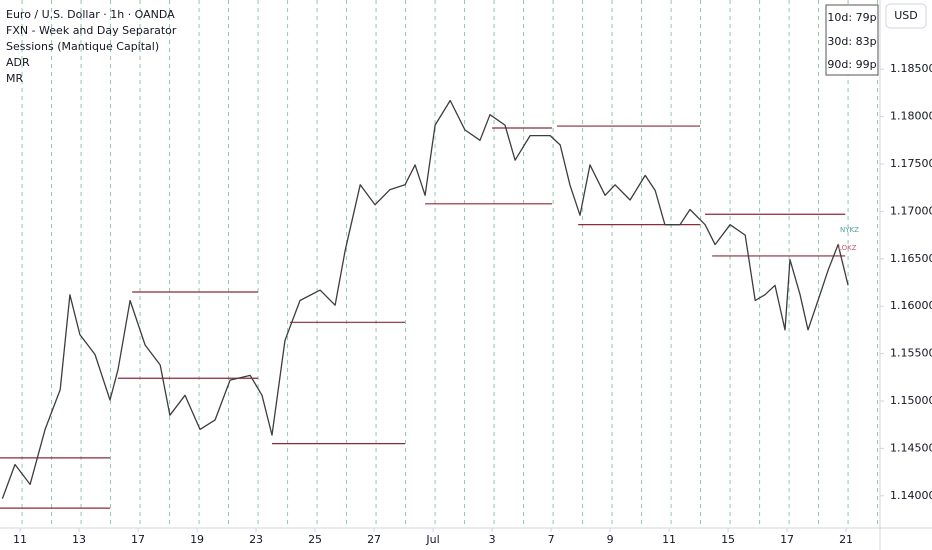 This screenshot has width=932, height=550. I want to click on adr-stat: 10d: 79p, so click(851, 17).